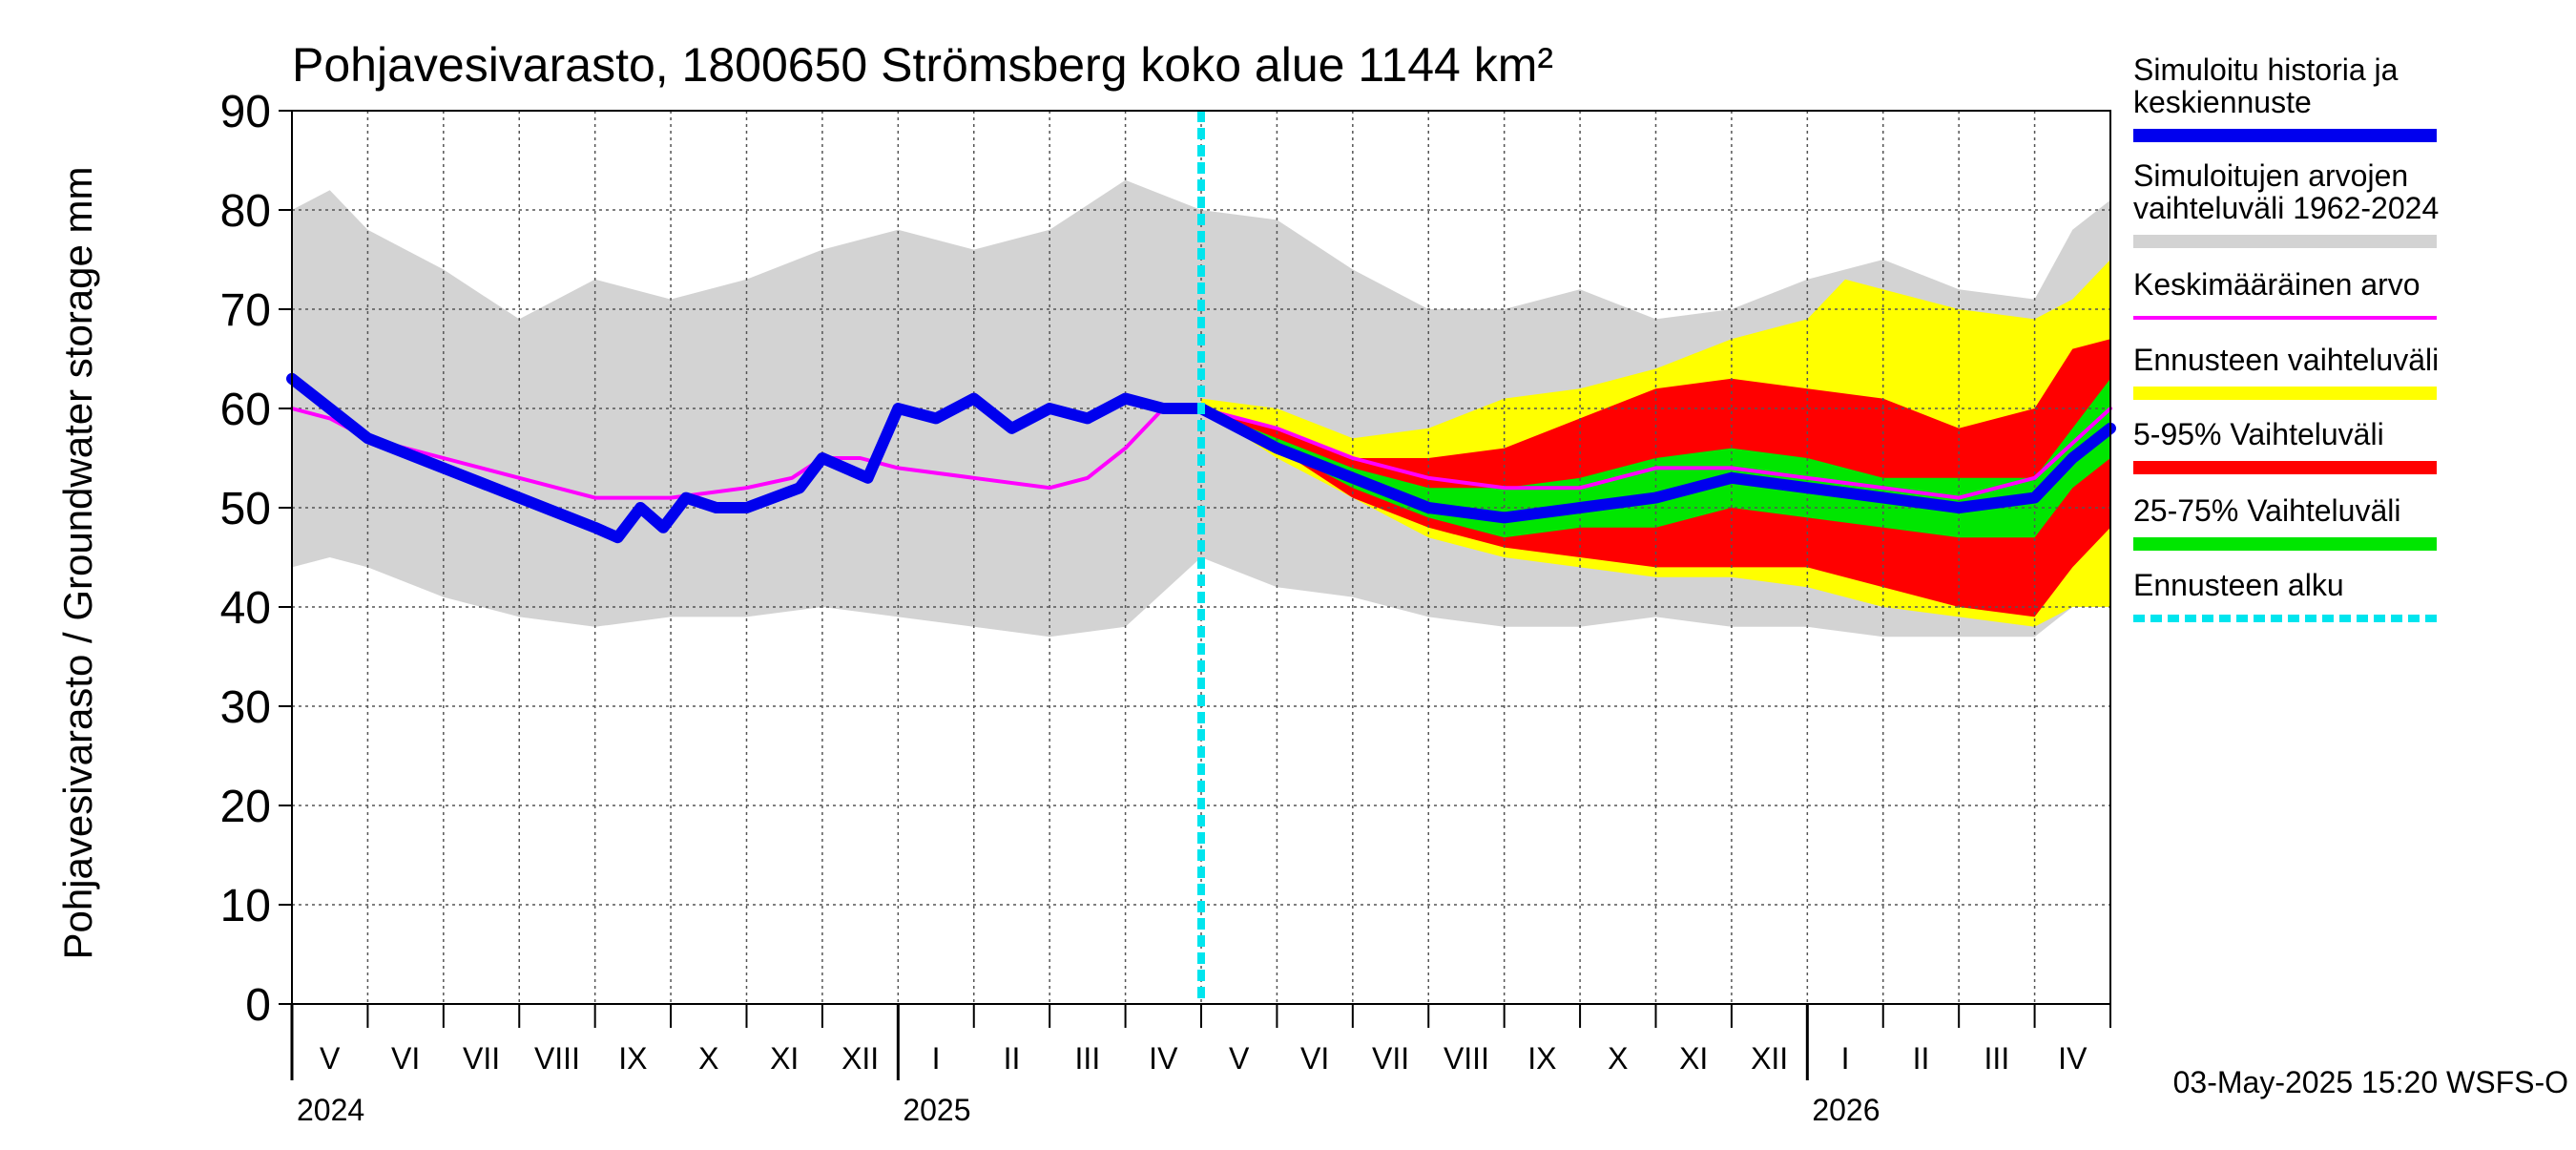  I want to click on year-label: 2026, so click(1846, 1110).